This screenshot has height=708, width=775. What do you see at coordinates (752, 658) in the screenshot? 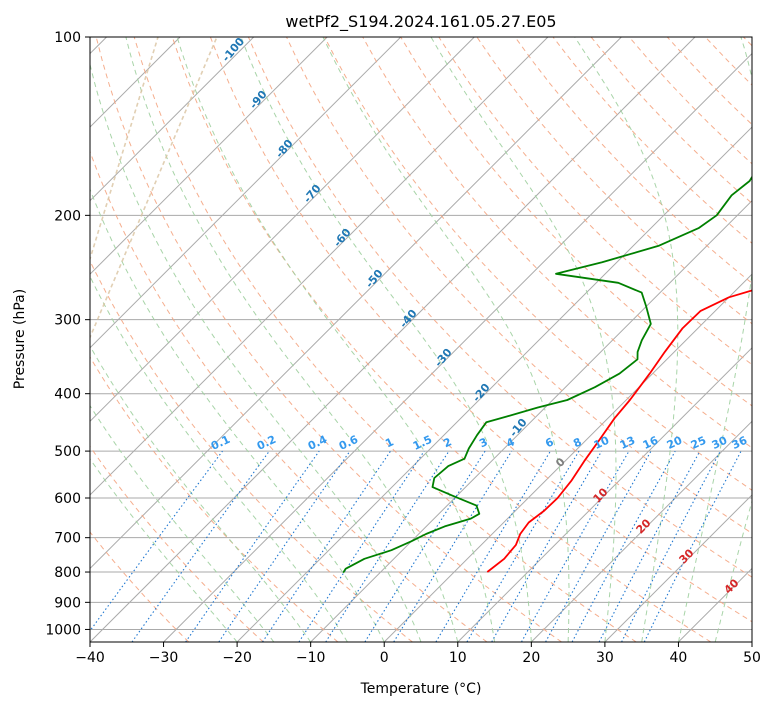
I see `x-tick-label: 50` at bounding box center [752, 658].